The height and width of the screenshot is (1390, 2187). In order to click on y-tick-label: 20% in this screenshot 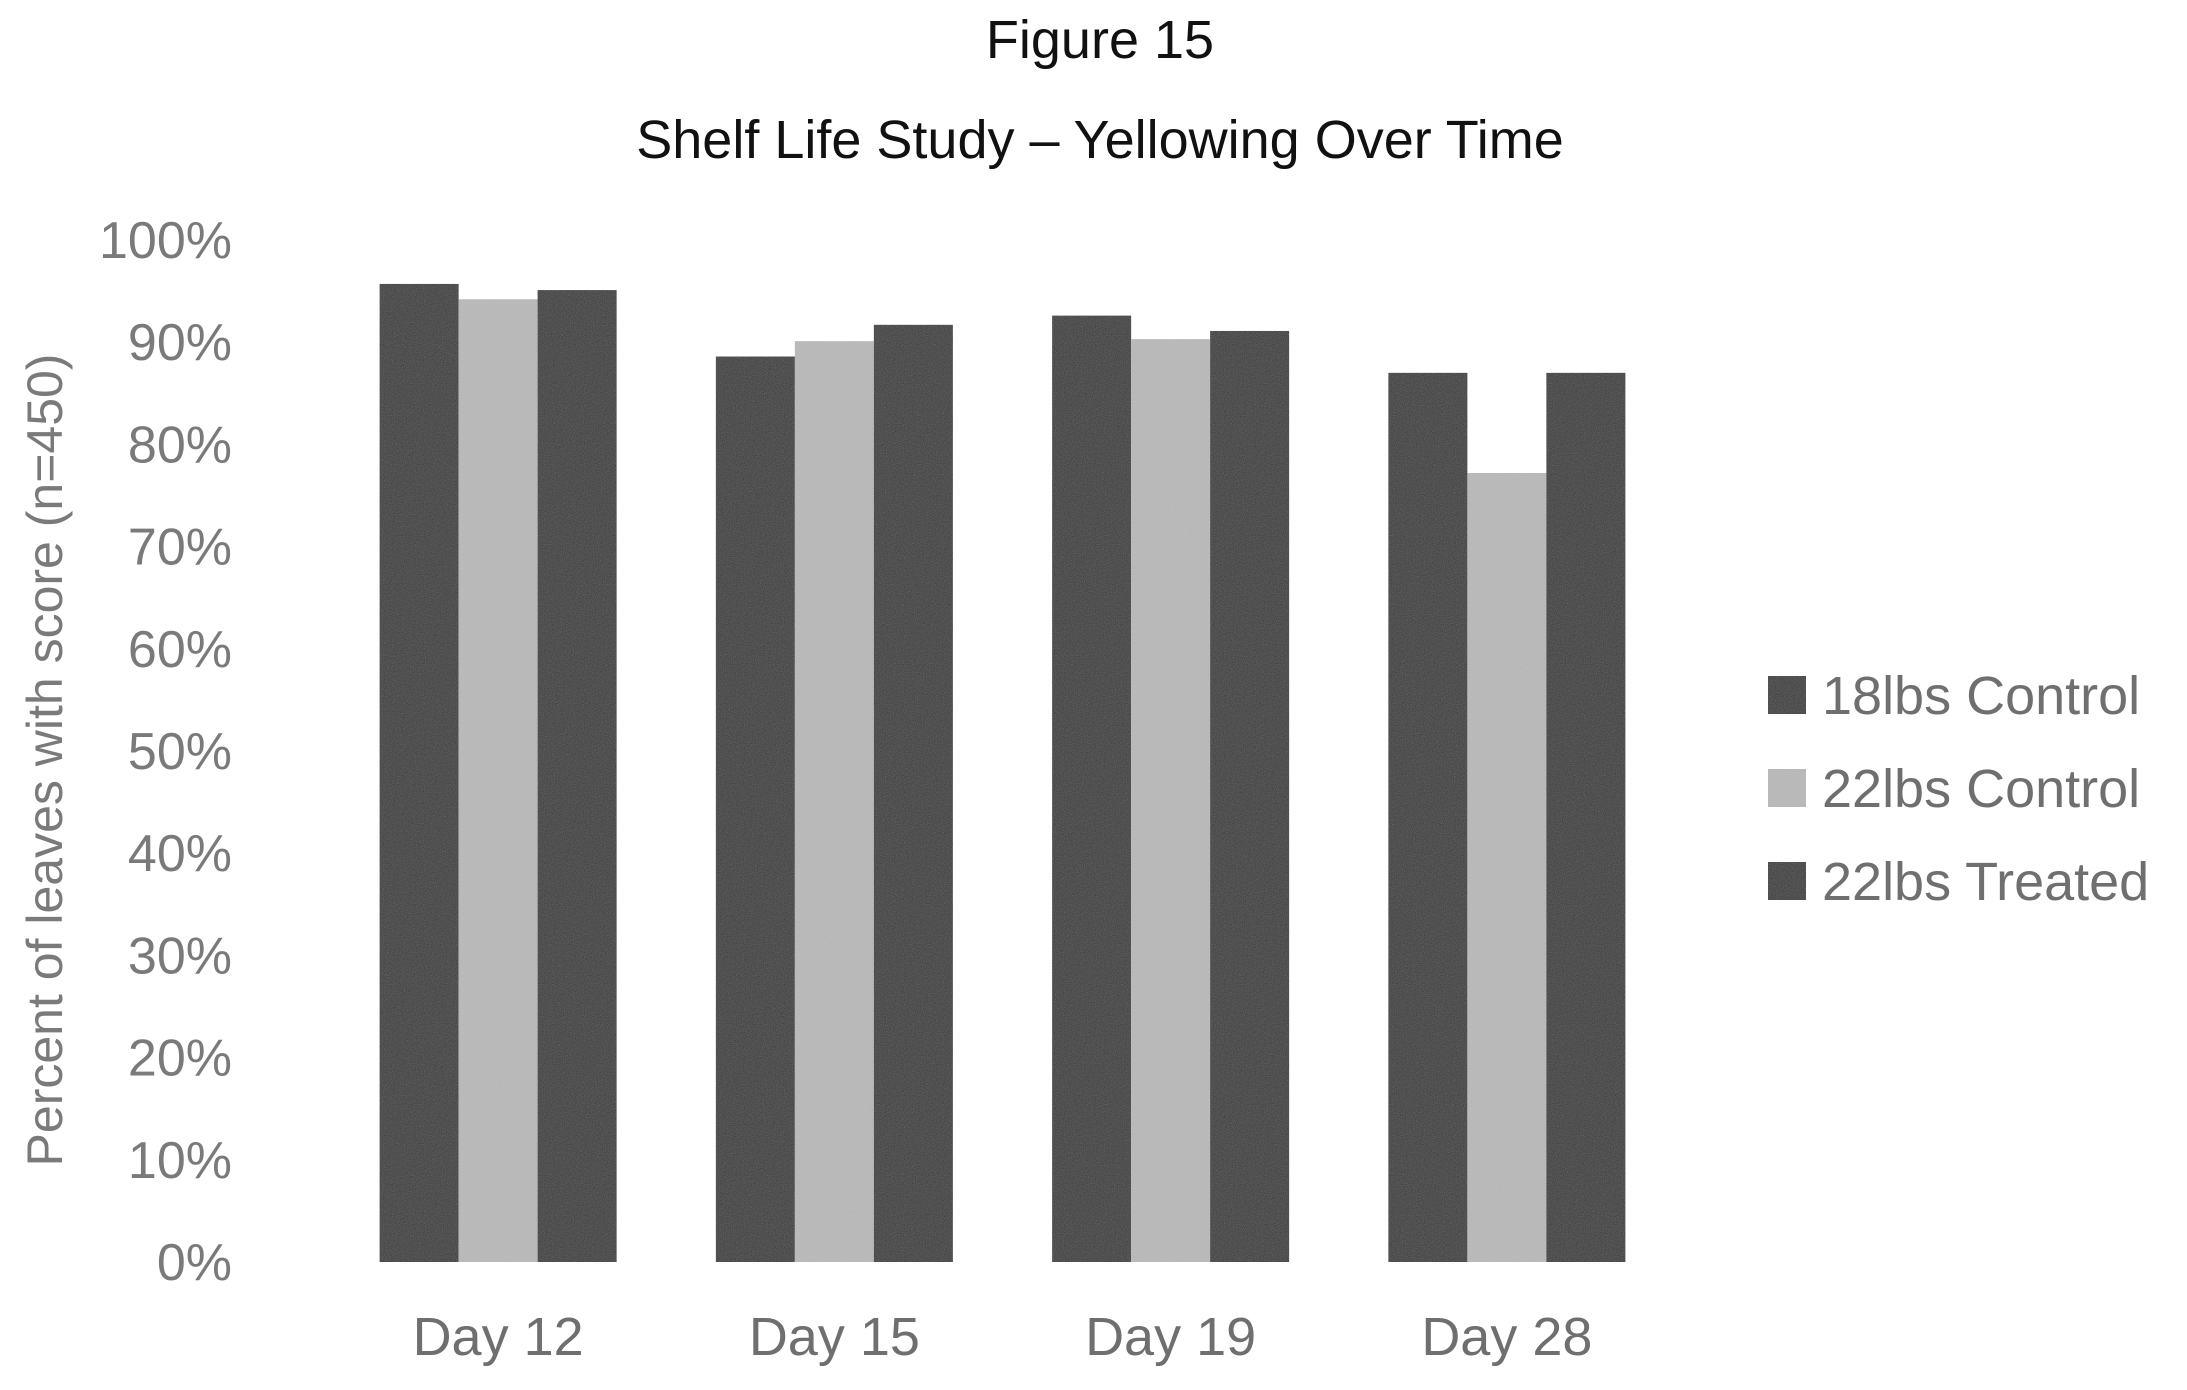, I will do `click(180, 1059)`.